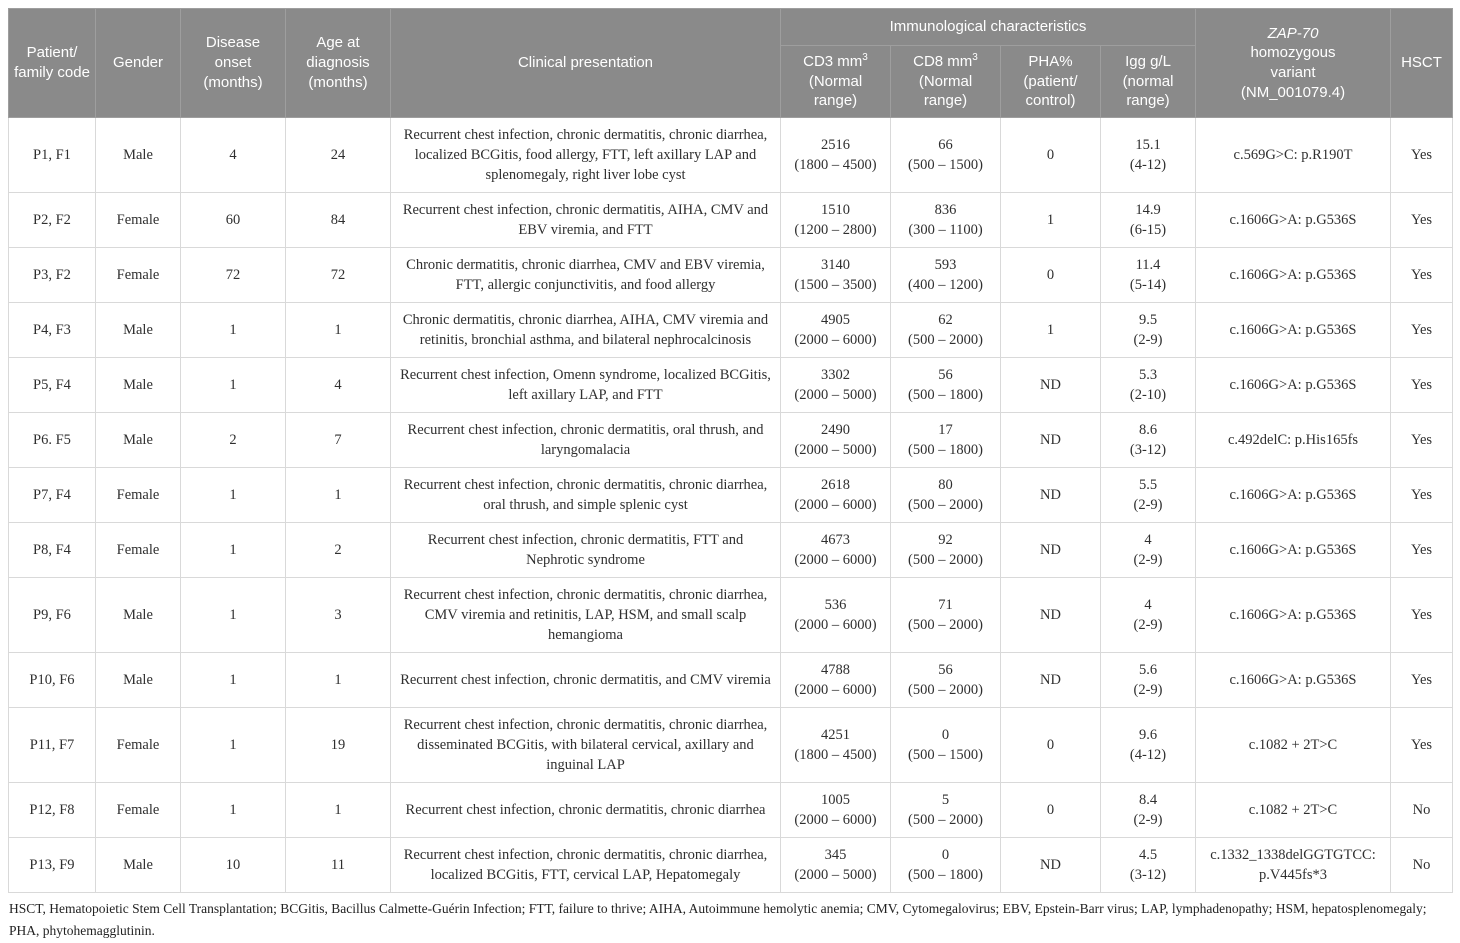 This screenshot has width=1460, height=943. Describe the element at coordinates (1148, 165) in the screenshot. I see `cell-normal-range: (4-12)` at that location.